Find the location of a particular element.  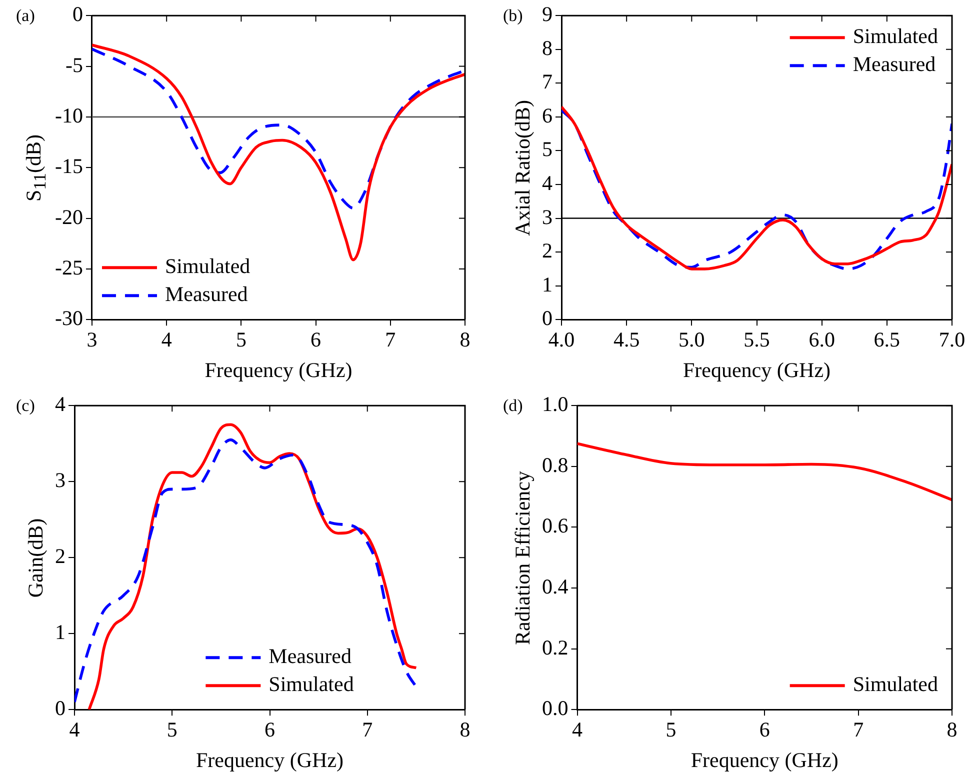

text: (c) is located at coordinates (25, 405).